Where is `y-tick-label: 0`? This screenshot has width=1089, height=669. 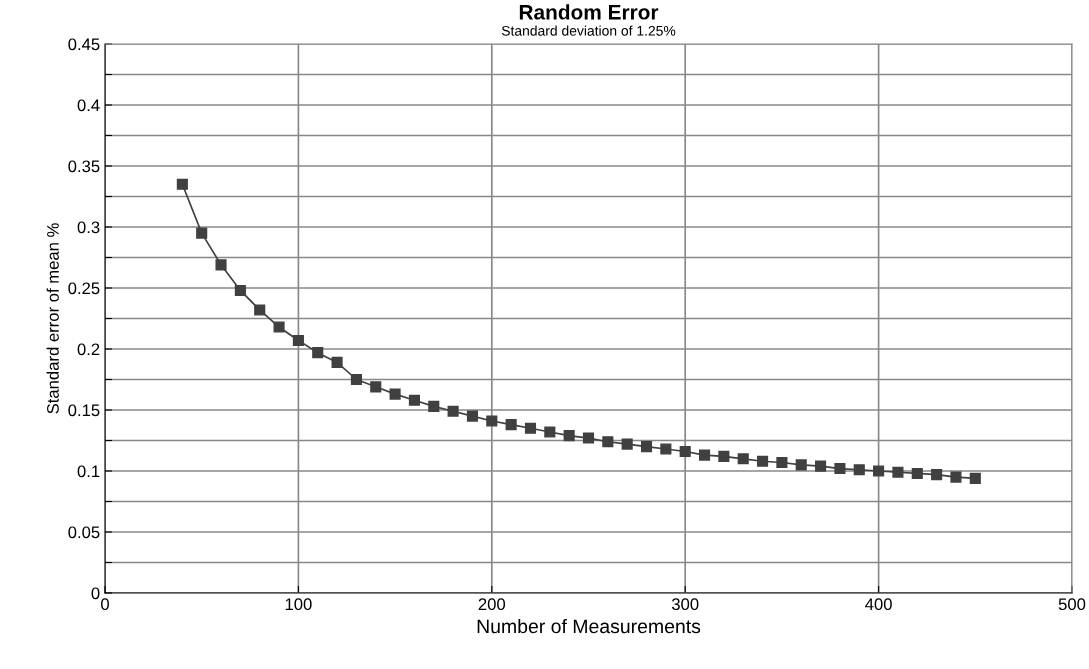
y-tick-label: 0 is located at coordinates (95, 593).